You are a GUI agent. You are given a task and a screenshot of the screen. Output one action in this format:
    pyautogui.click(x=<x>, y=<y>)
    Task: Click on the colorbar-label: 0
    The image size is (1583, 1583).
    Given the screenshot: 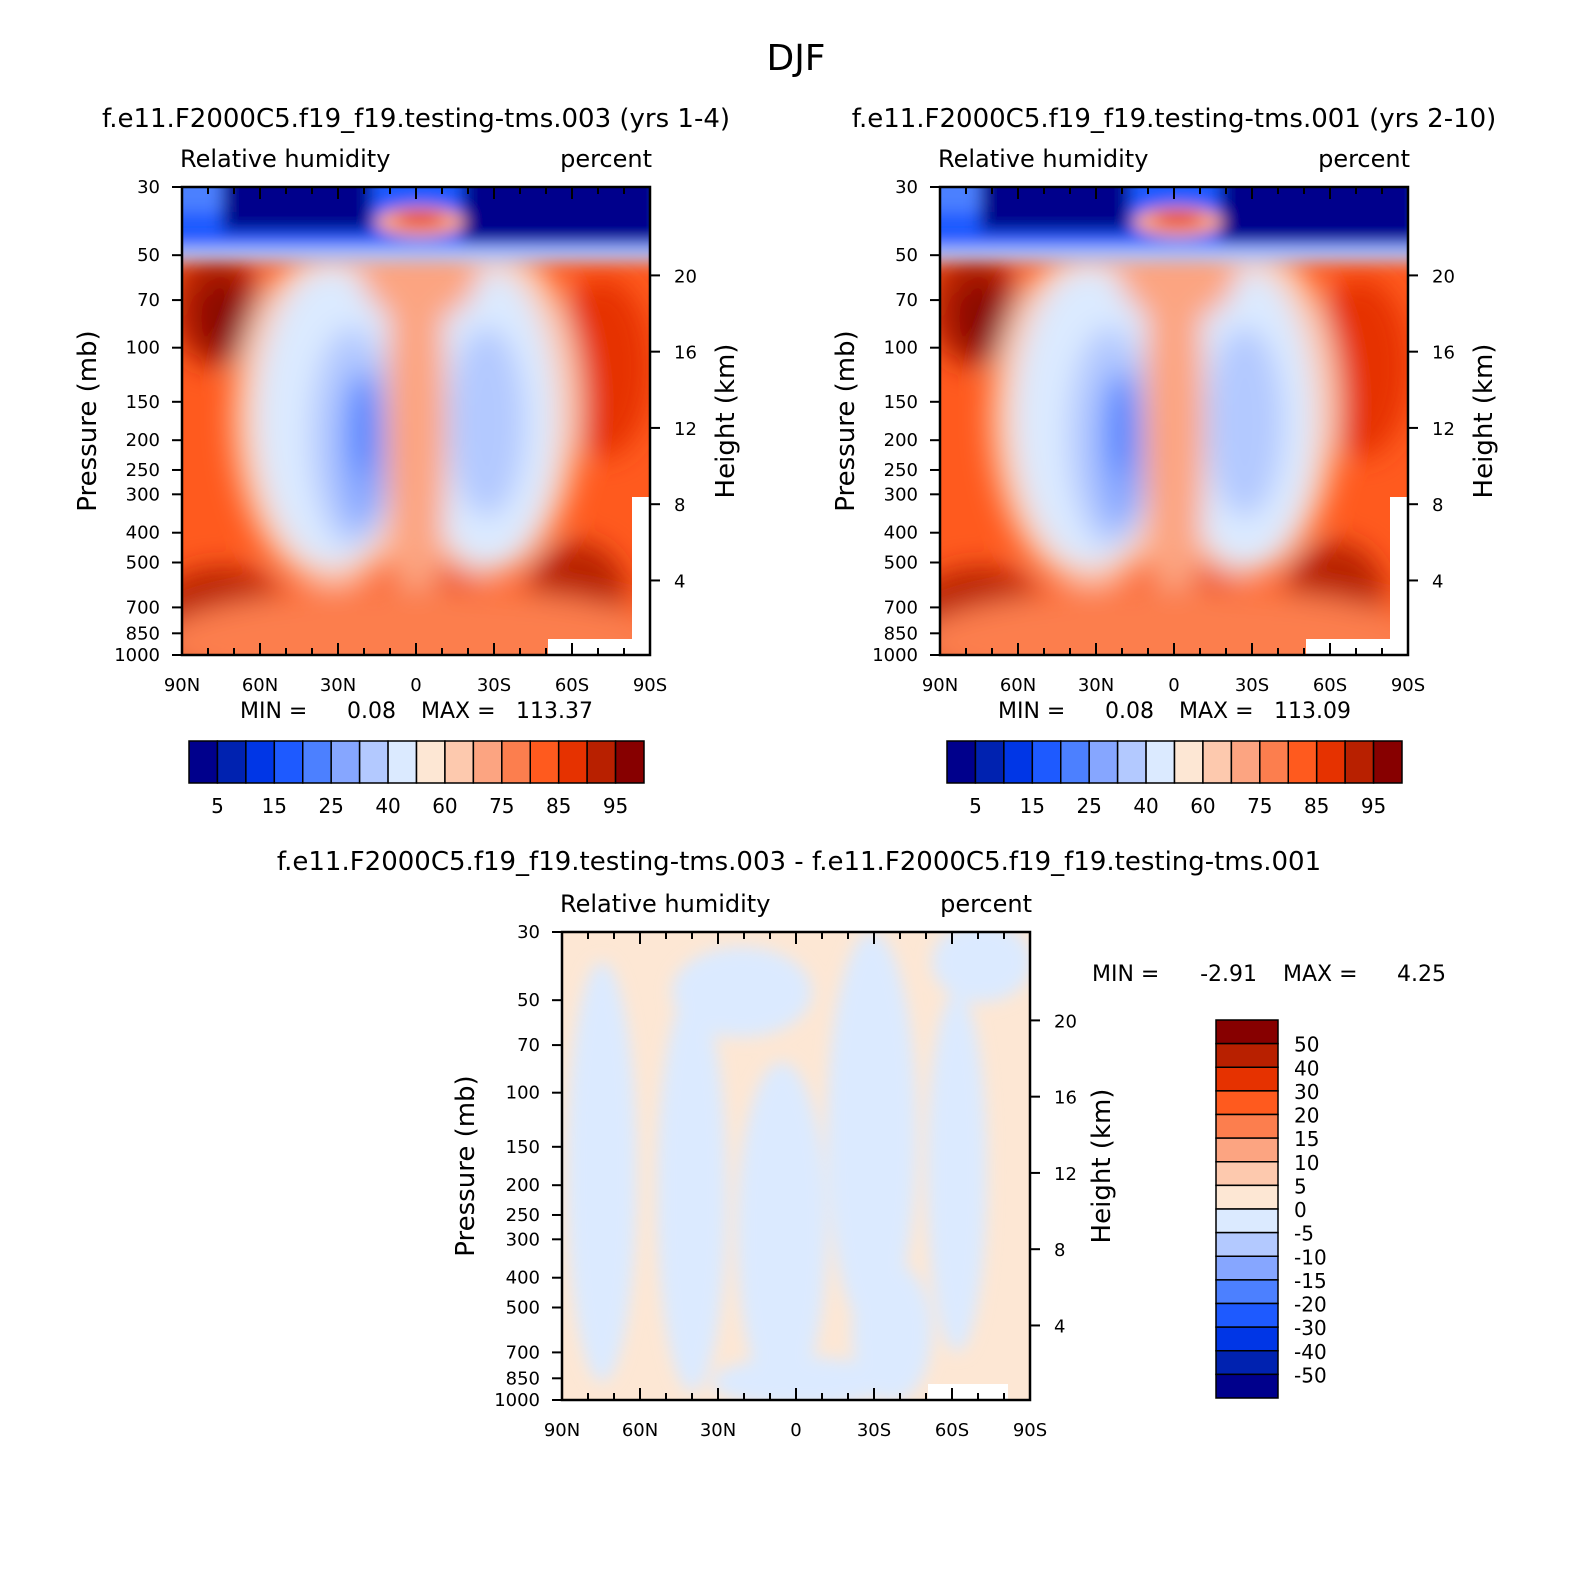 What is the action you would take?
    pyautogui.click(x=1300, y=1210)
    